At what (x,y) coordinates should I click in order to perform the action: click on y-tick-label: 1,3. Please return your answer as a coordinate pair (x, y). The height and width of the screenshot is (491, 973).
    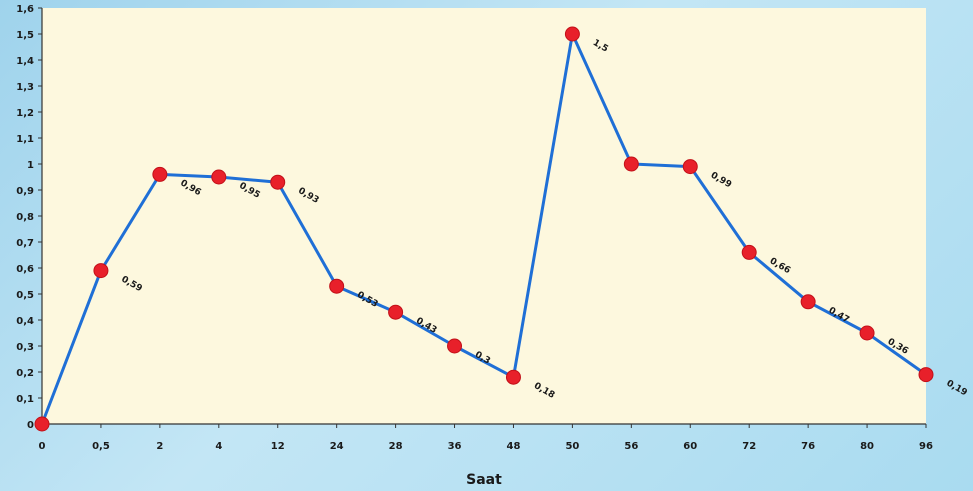
    Looking at the image, I should click on (25, 87).